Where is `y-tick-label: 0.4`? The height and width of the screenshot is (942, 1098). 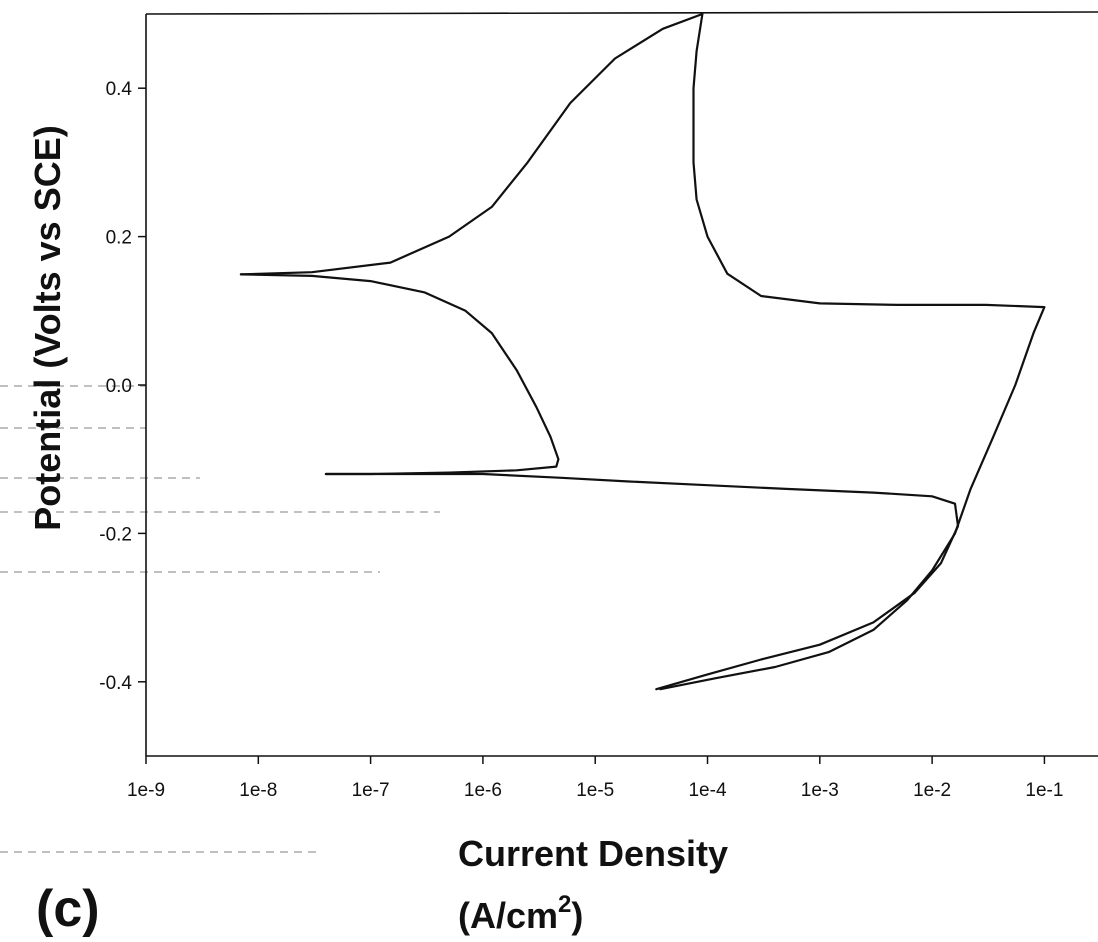
y-tick-label: 0.4 is located at coordinates (119, 89).